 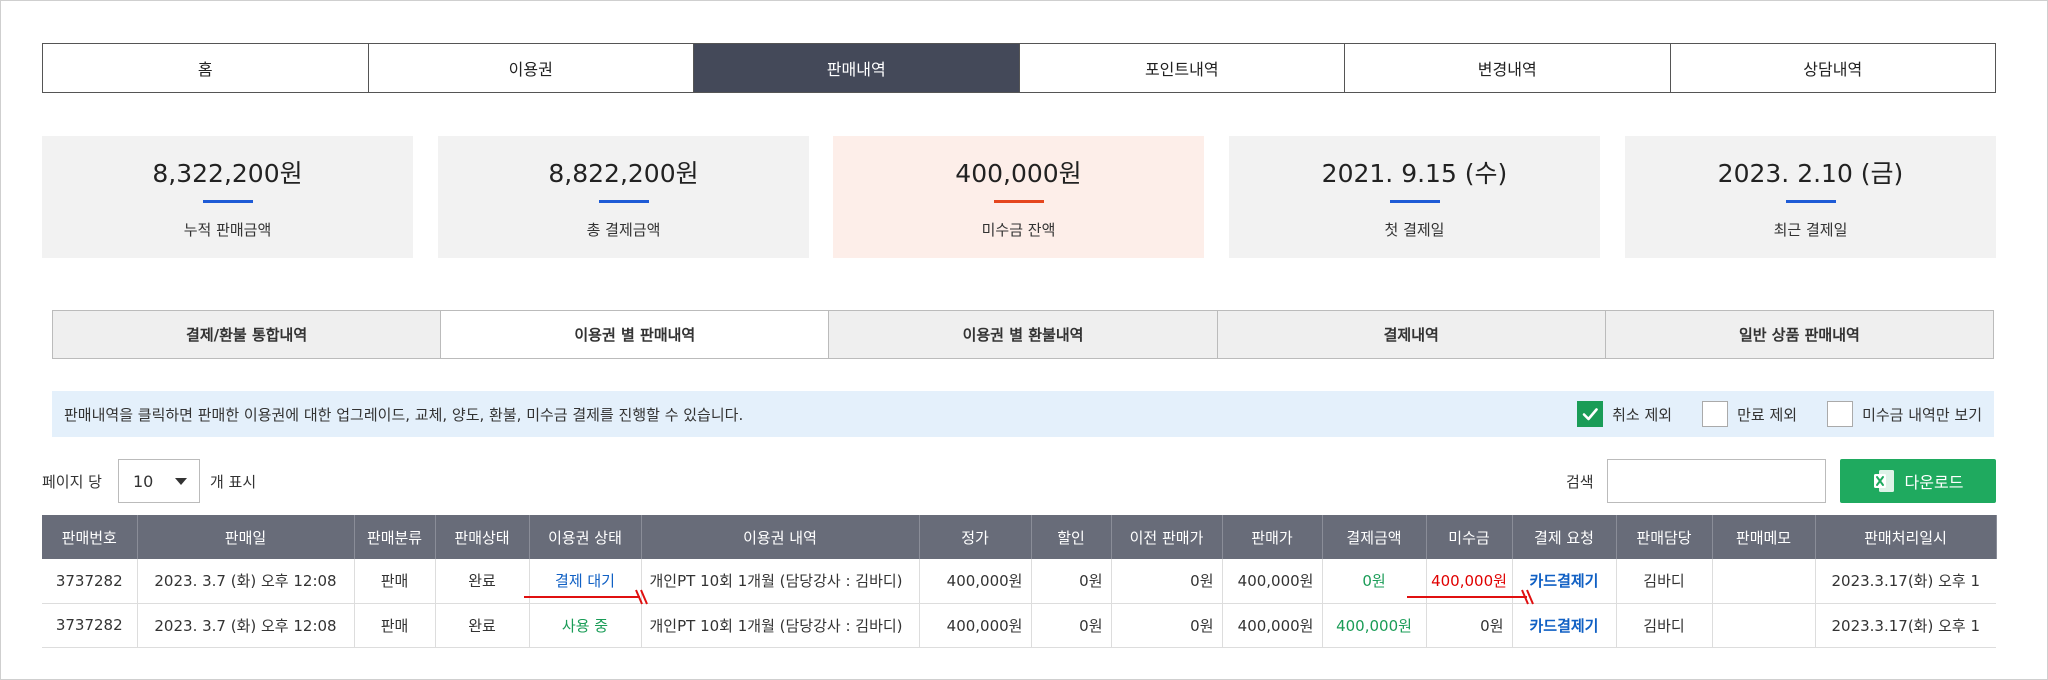 What do you see at coordinates (1642, 414) in the screenshot?
I see `filter-label: 취소 제외` at bounding box center [1642, 414].